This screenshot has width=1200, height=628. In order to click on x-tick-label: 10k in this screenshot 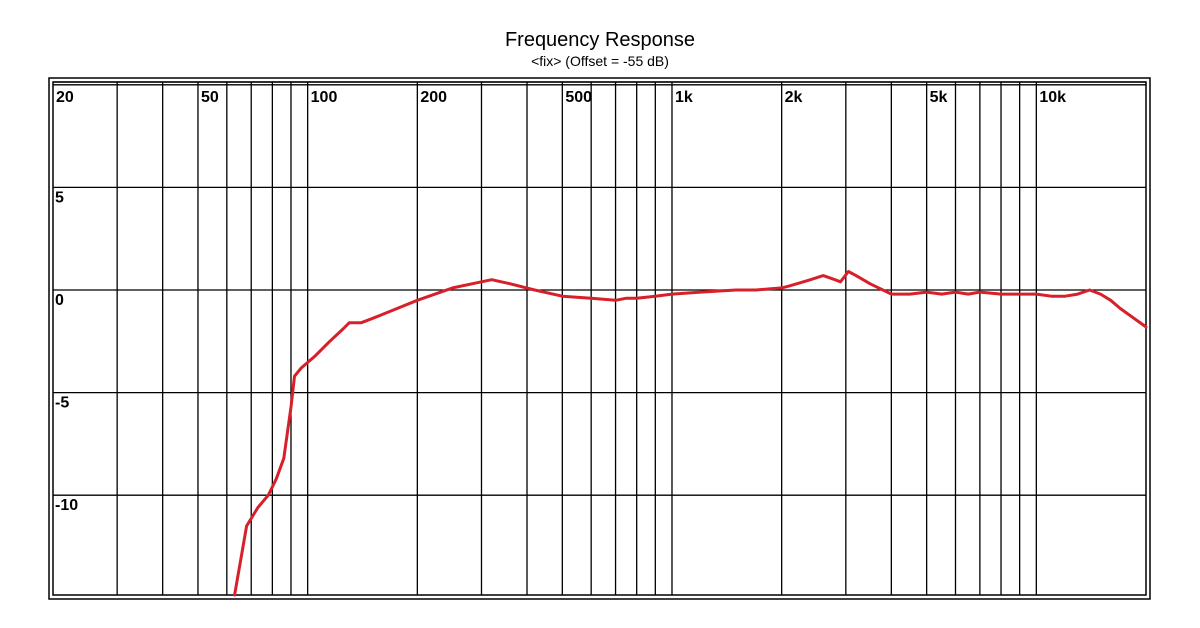, I will do `click(1052, 97)`.